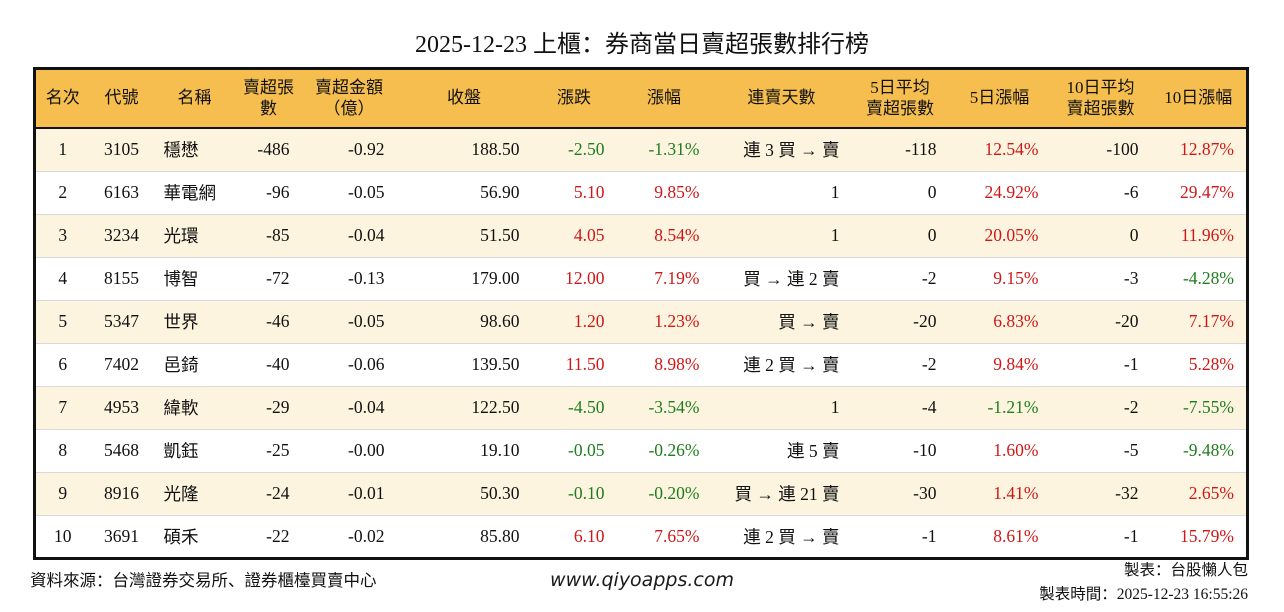 The image size is (1284, 612). I want to click on cell-change-pct: 8.98%, so click(664, 364).